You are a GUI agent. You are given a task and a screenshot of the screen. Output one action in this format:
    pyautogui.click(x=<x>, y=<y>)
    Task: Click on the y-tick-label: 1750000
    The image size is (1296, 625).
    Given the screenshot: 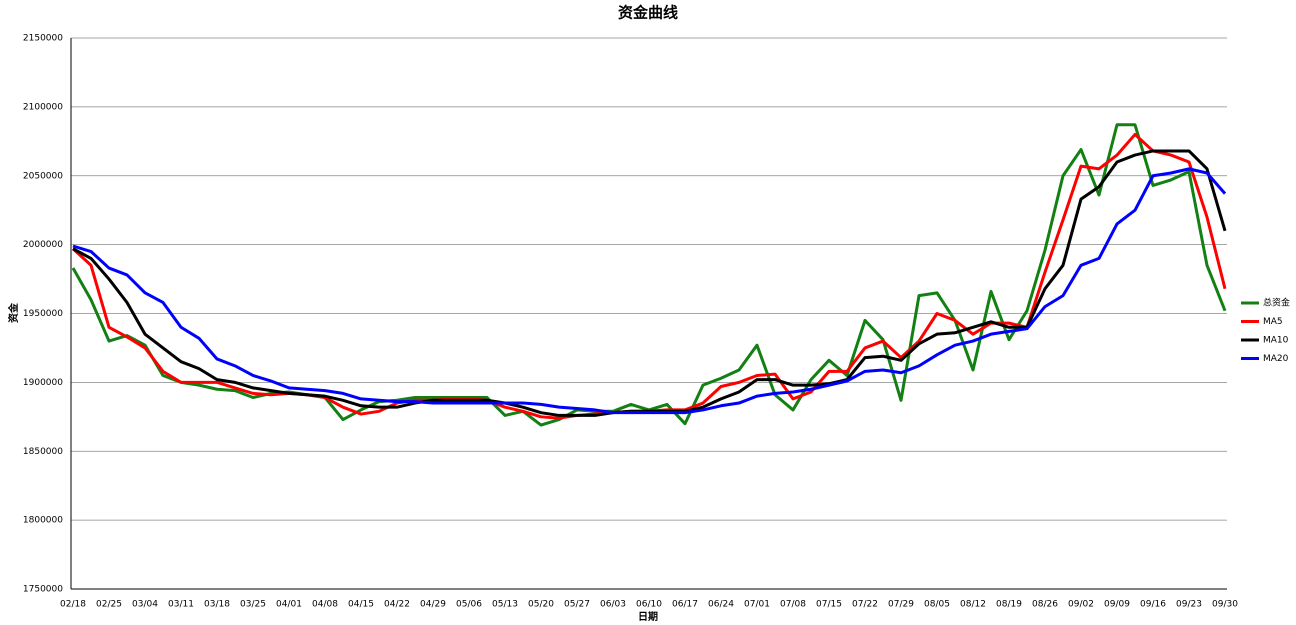 What is the action you would take?
    pyautogui.click(x=43, y=590)
    